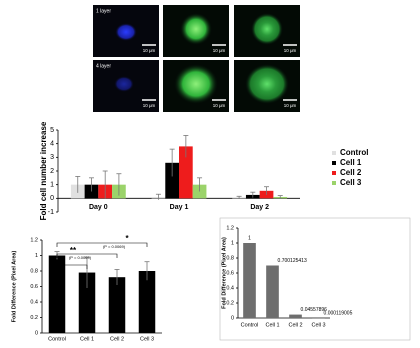 This screenshot has width=420, height=348. I want to click on y-tick-label: -1, so click(51, 212).